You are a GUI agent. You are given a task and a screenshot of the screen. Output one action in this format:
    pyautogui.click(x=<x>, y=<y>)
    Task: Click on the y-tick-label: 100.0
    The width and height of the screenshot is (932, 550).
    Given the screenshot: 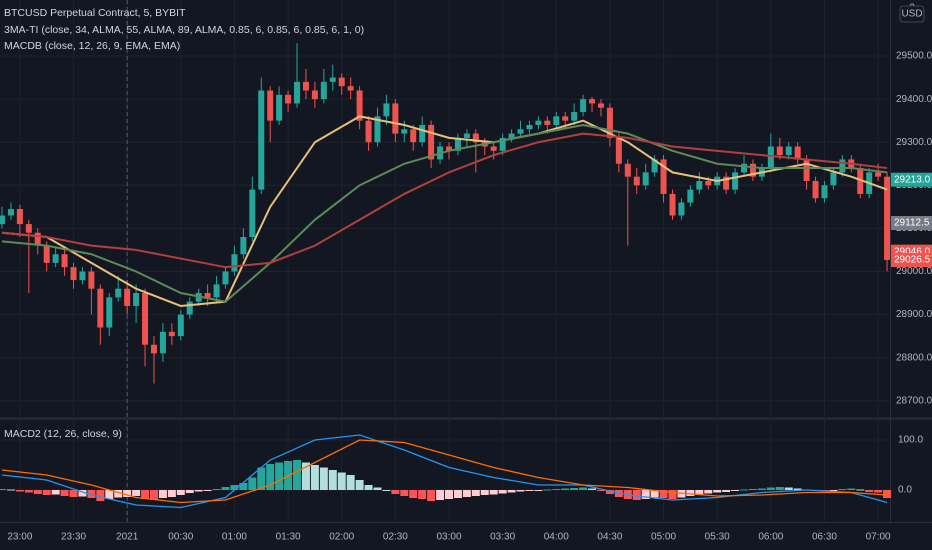 What is the action you would take?
    pyautogui.click(x=910, y=440)
    